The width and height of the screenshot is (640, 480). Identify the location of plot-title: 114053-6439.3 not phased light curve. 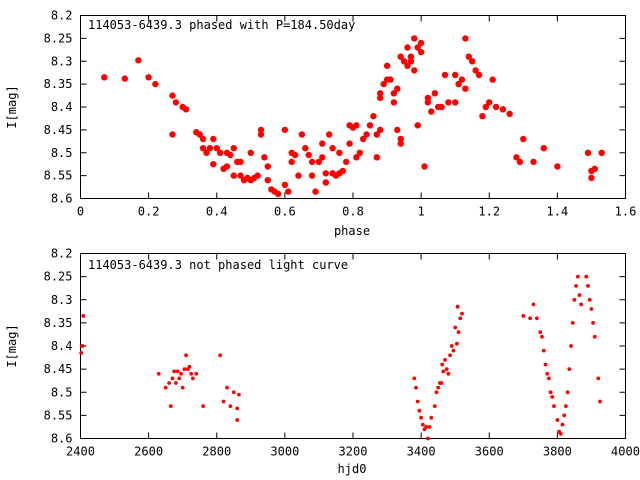
(218, 265).